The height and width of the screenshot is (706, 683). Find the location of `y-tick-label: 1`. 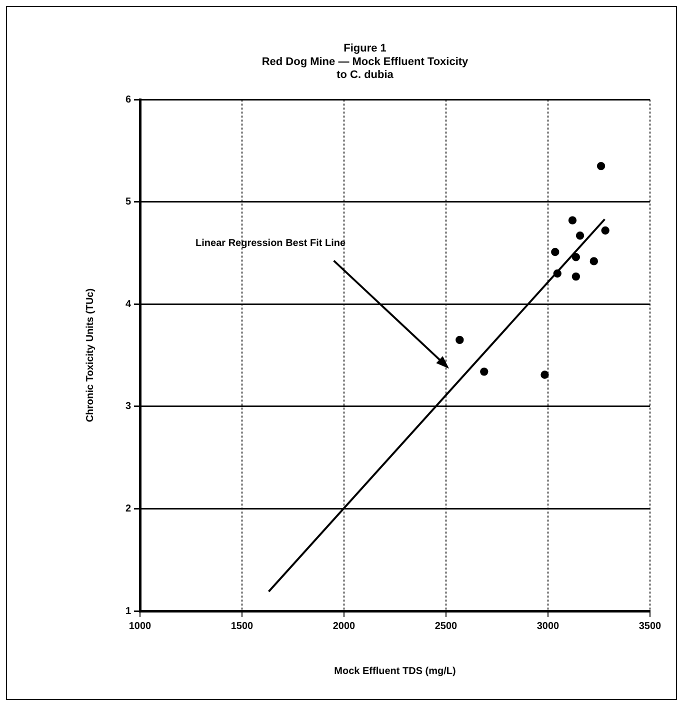

y-tick-label: 1 is located at coordinates (128, 611).